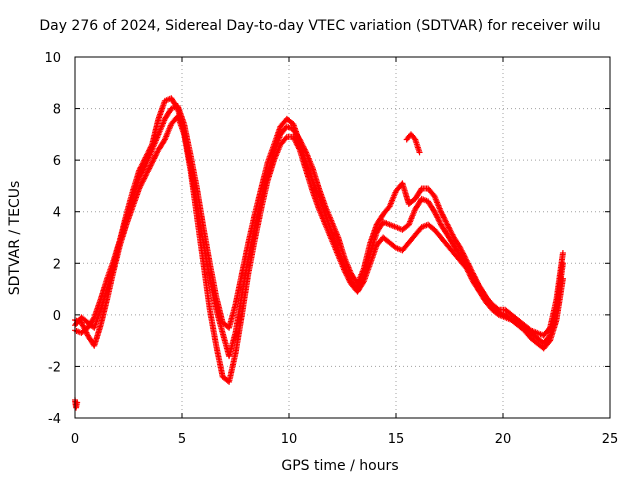  I want to click on x-tick-label: 15, so click(396, 439).